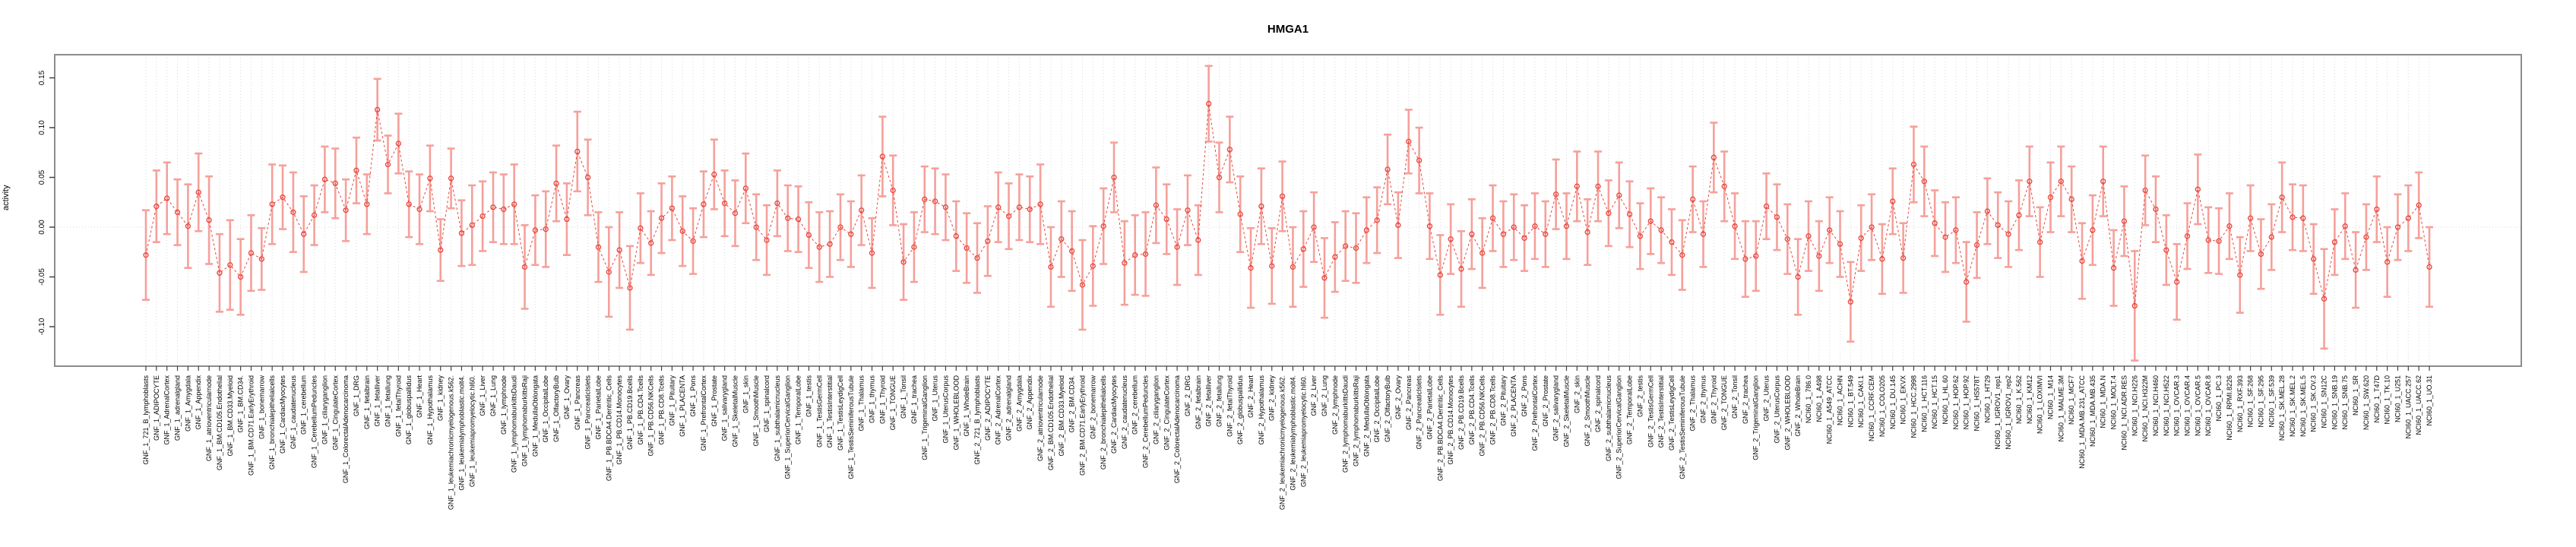 The image size is (2576, 547). Describe the element at coordinates (2061, 408) in the screenshot. I see `x-tick-label: NCI60_1_MALME.3M` at that location.